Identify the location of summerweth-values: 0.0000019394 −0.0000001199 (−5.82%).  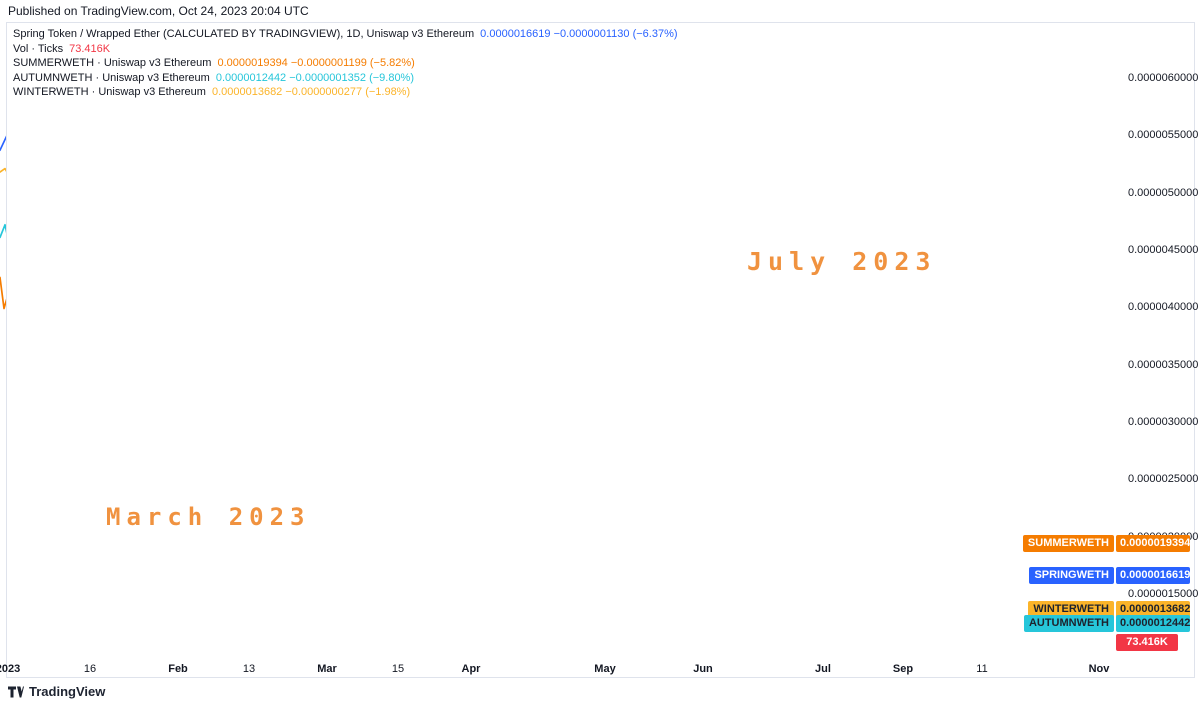
(316, 63).